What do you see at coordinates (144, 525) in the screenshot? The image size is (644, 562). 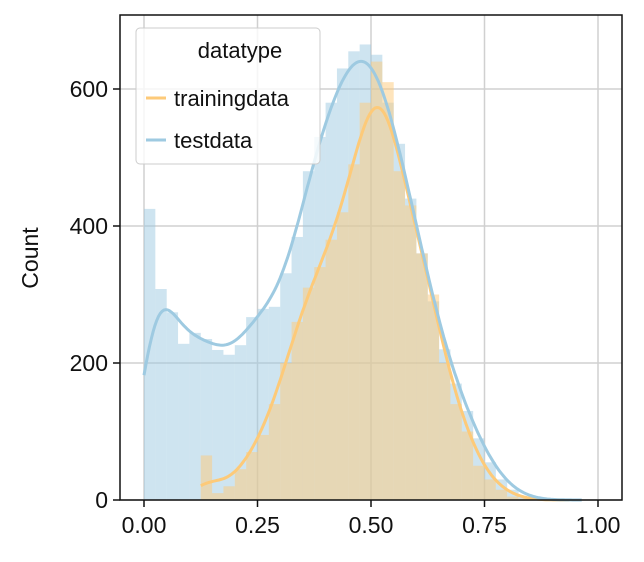 I see `x-tick-label: 0.00` at bounding box center [144, 525].